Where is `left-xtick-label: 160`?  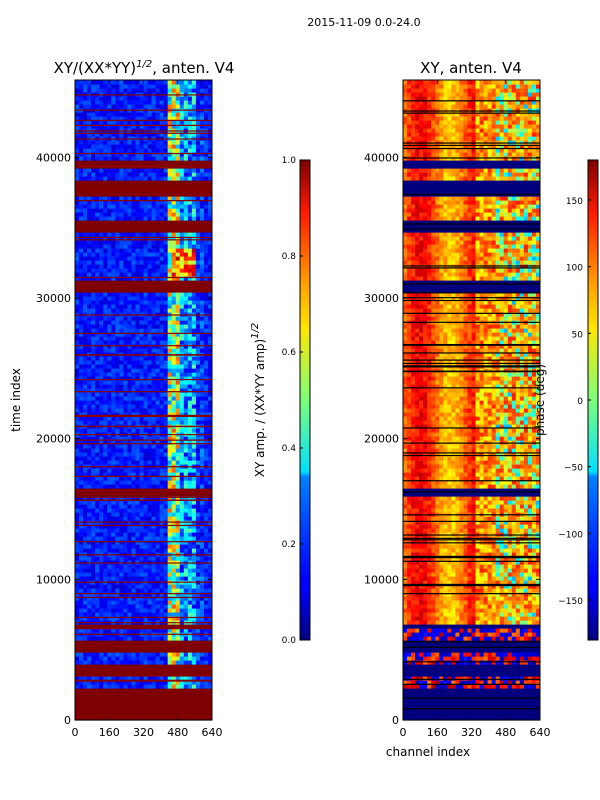 left-xtick-label: 160 is located at coordinates (109, 732).